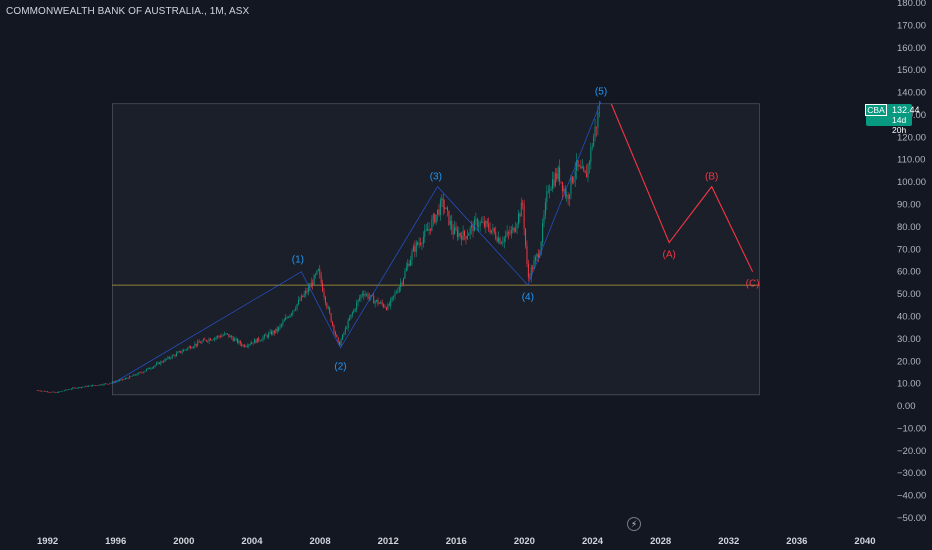 The image size is (932, 550). Describe the element at coordinates (911, 473) in the screenshot. I see `y-tick-label: −30.00` at that location.